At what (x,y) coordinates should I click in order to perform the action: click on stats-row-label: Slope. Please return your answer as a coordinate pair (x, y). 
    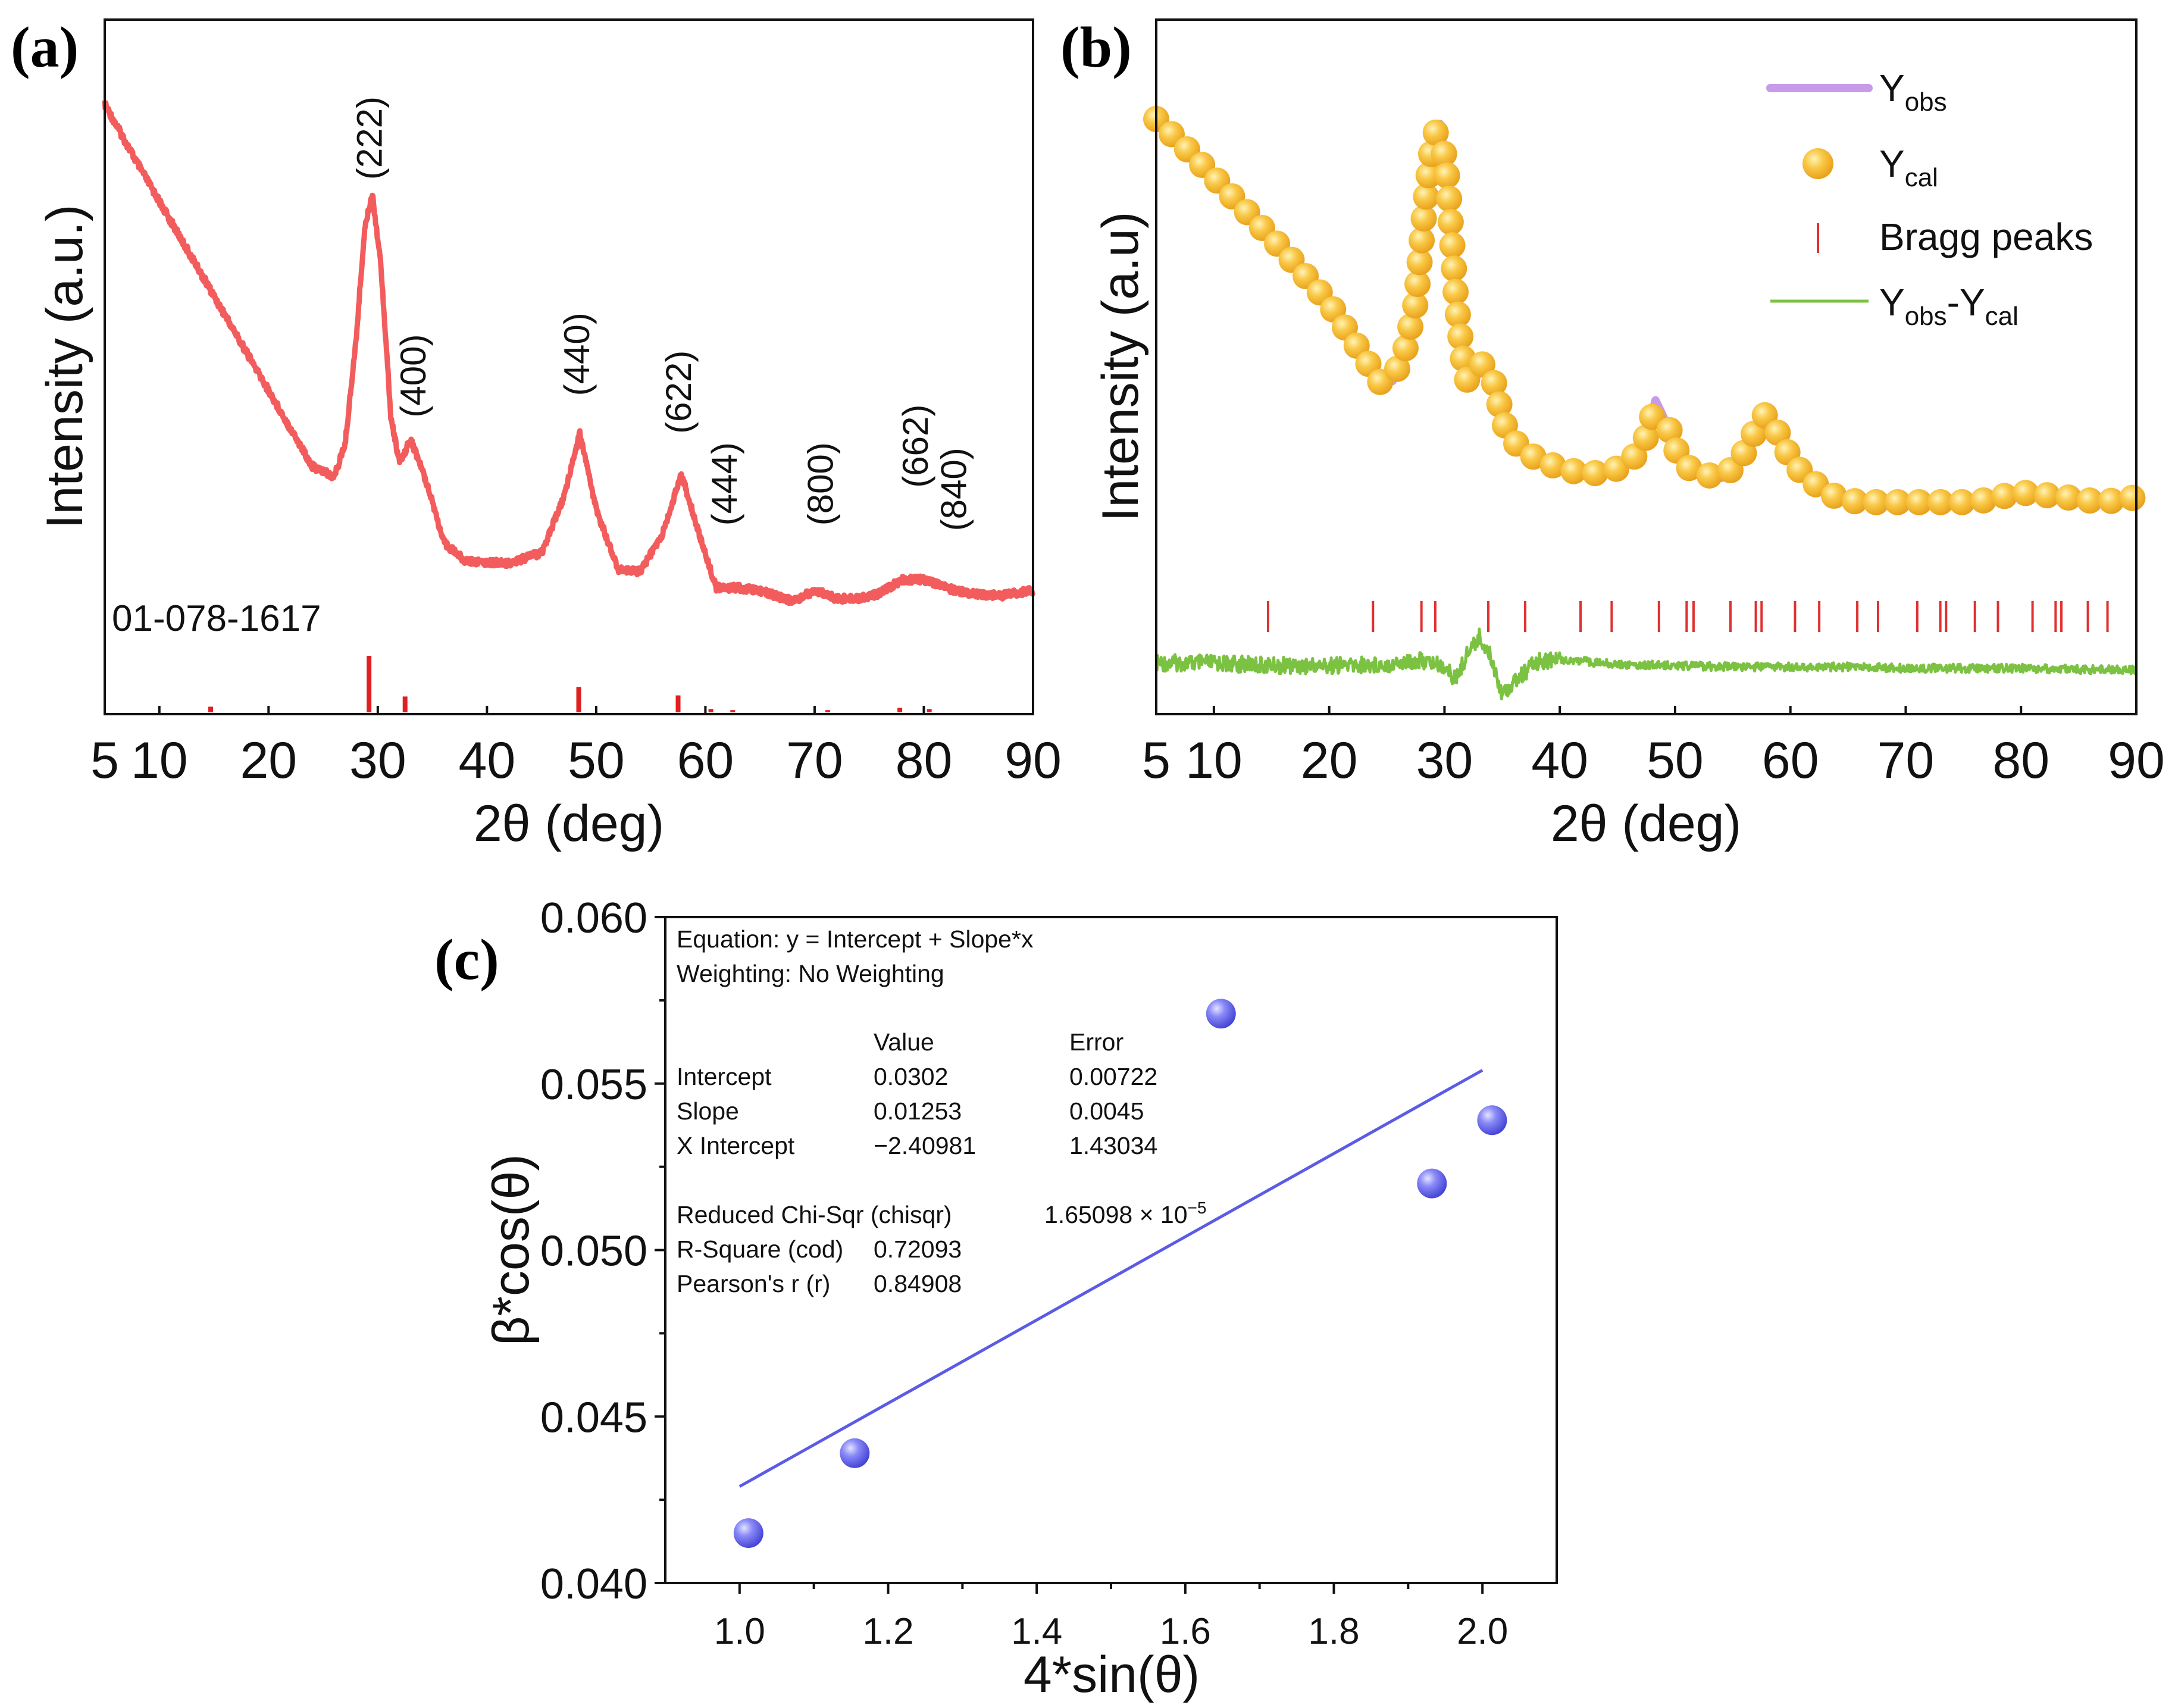
    Looking at the image, I should click on (708, 1111).